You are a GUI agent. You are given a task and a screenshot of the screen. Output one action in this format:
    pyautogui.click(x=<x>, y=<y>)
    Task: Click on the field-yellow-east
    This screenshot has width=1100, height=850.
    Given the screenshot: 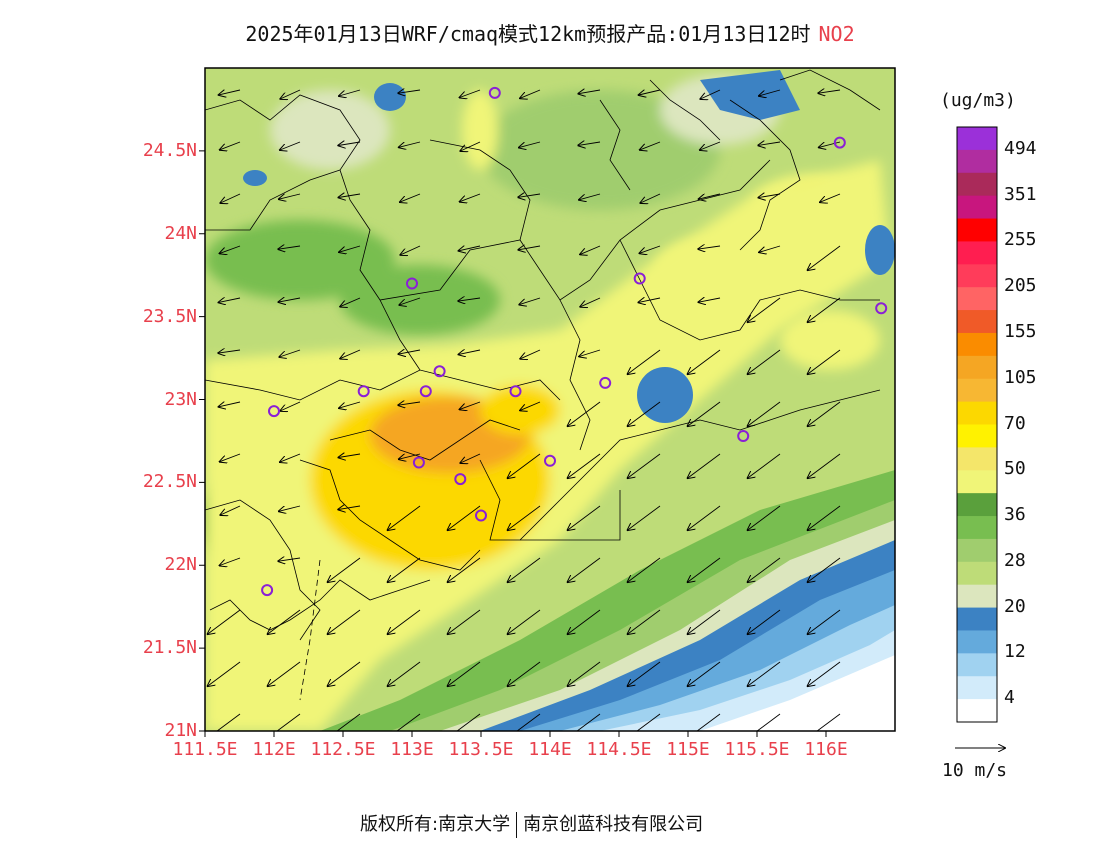 What is the action you would take?
    pyautogui.click(x=830, y=340)
    